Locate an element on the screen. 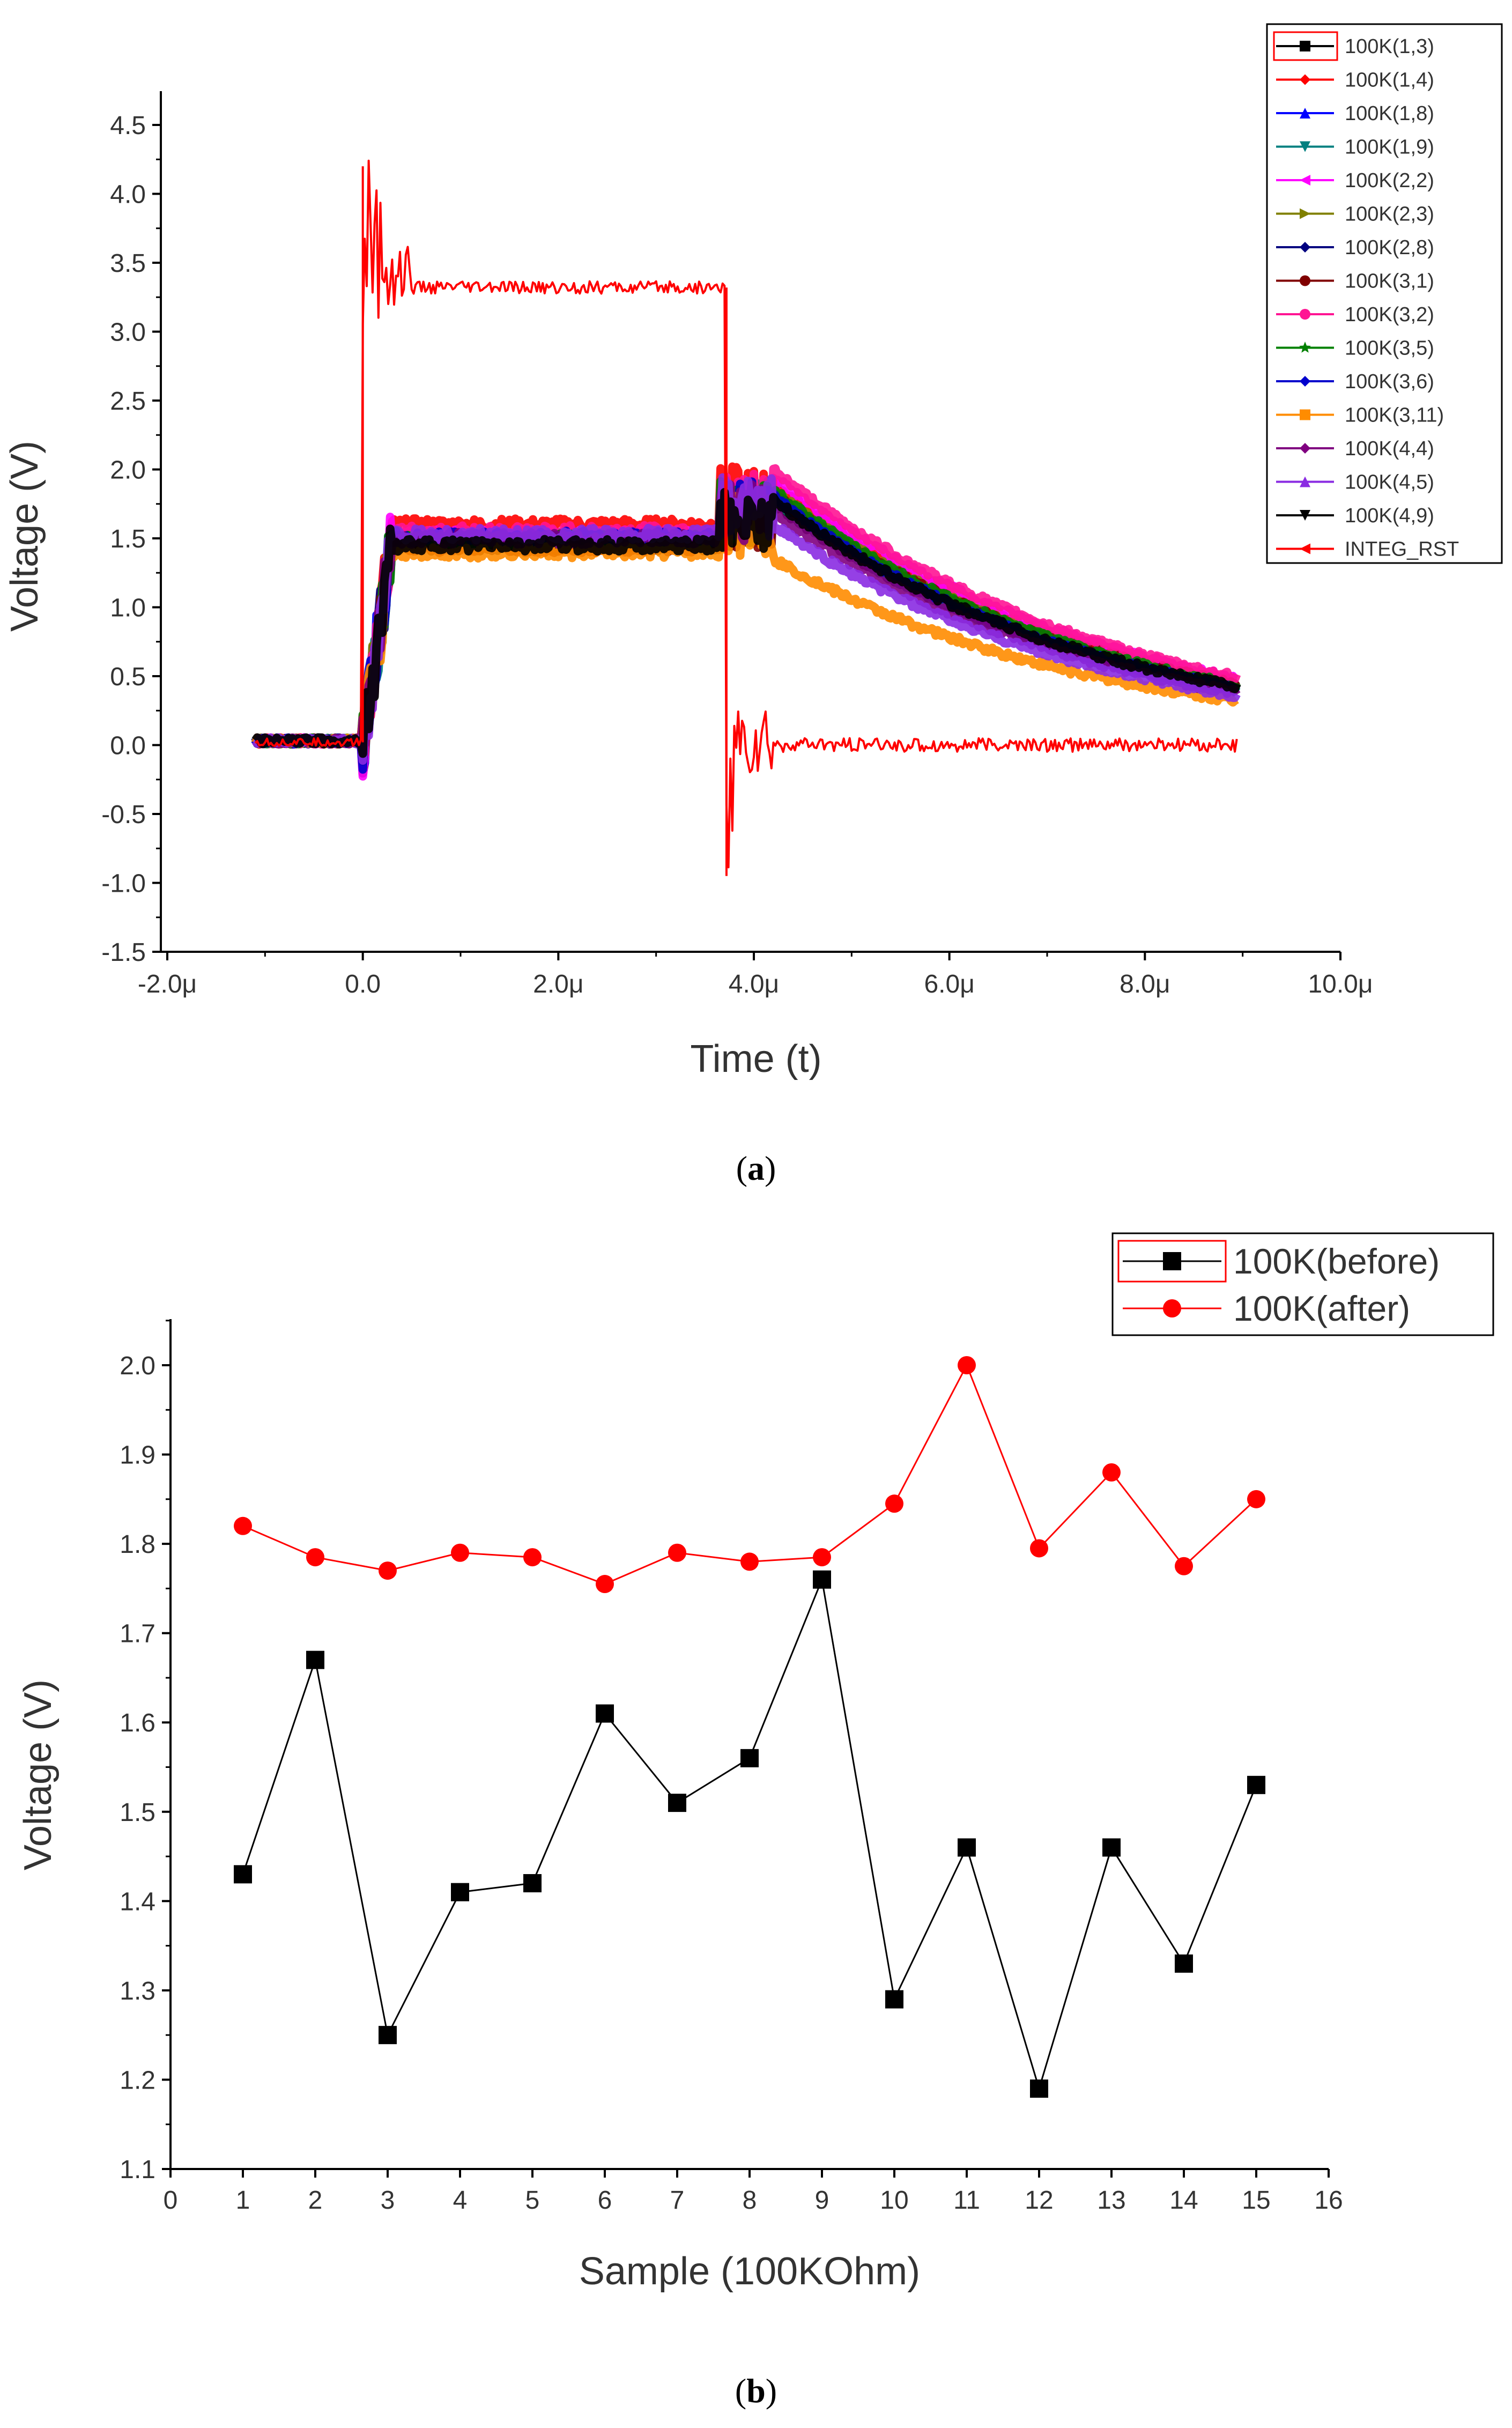 This screenshot has width=1512, height=2428. panel-b-legend-entry: 100K(before) is located at coordinates (1278, 1262).